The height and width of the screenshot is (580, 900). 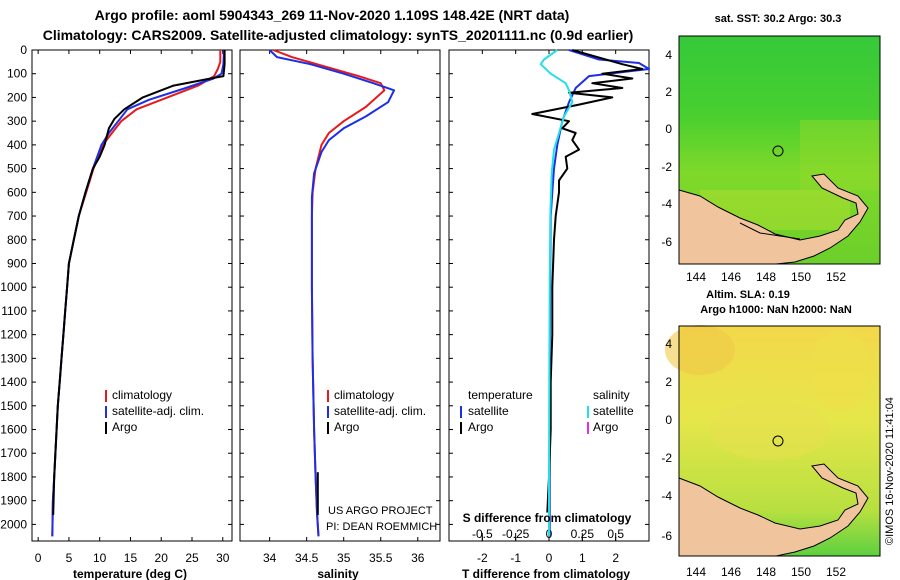 I want to click on sst-ytick: 0, so click(x=668, y=129).